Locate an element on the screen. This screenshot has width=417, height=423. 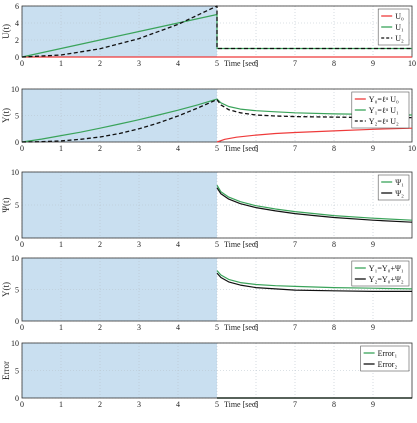
y-tick-label: 4 is located at coordinates (17, 23).